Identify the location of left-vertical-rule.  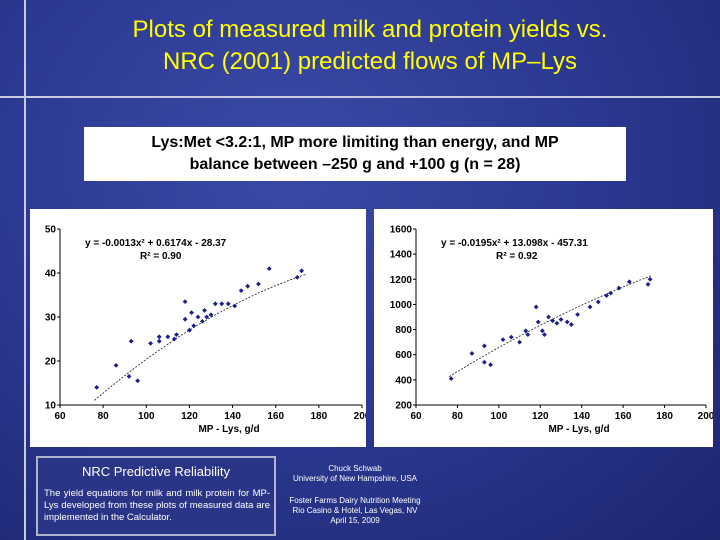
(25, 270).